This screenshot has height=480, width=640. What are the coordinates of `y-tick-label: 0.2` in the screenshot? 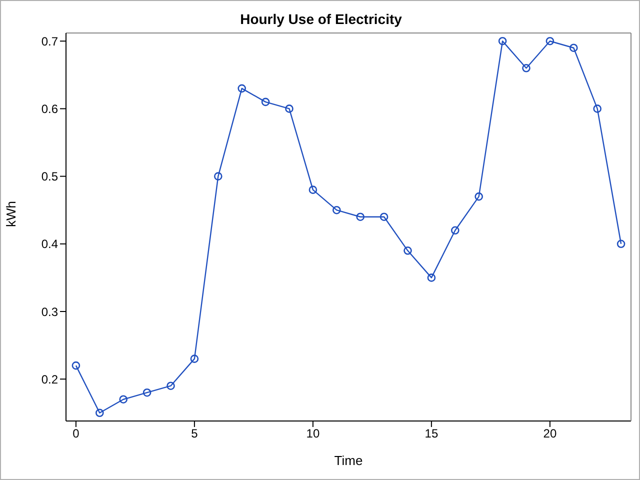 It's located at (49, 379).